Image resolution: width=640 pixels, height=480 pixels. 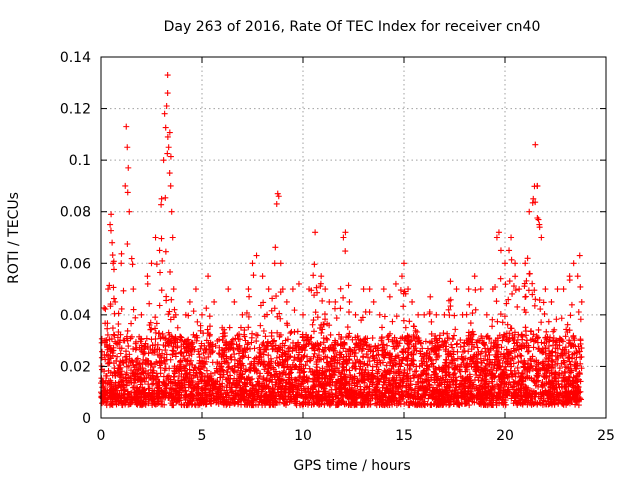 What do you see at coordinates (202, 436) in the screenshot?
I see `x-tick-label: 5` at bounding box center [202, 436].